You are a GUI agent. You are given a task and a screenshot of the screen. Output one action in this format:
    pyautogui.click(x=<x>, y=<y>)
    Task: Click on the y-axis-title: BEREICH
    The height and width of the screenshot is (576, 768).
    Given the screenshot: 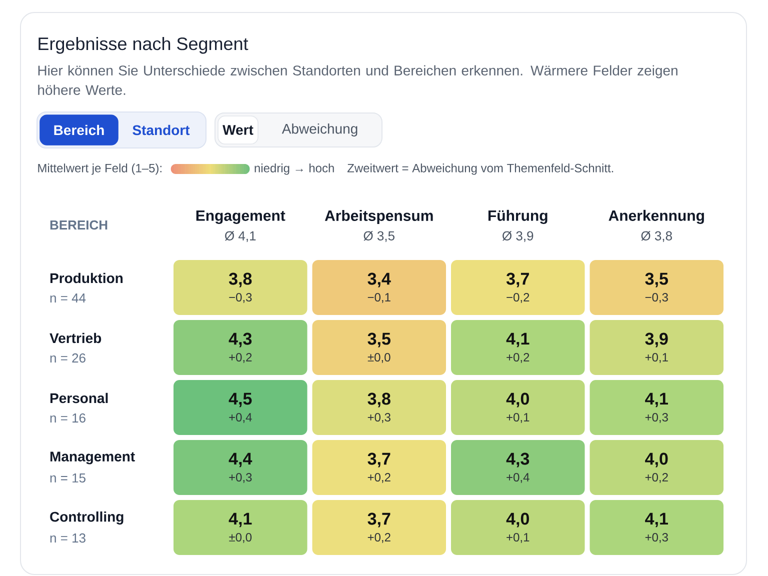 What is the action you would take?
    pyautogui.click(x=79, y=225)
    